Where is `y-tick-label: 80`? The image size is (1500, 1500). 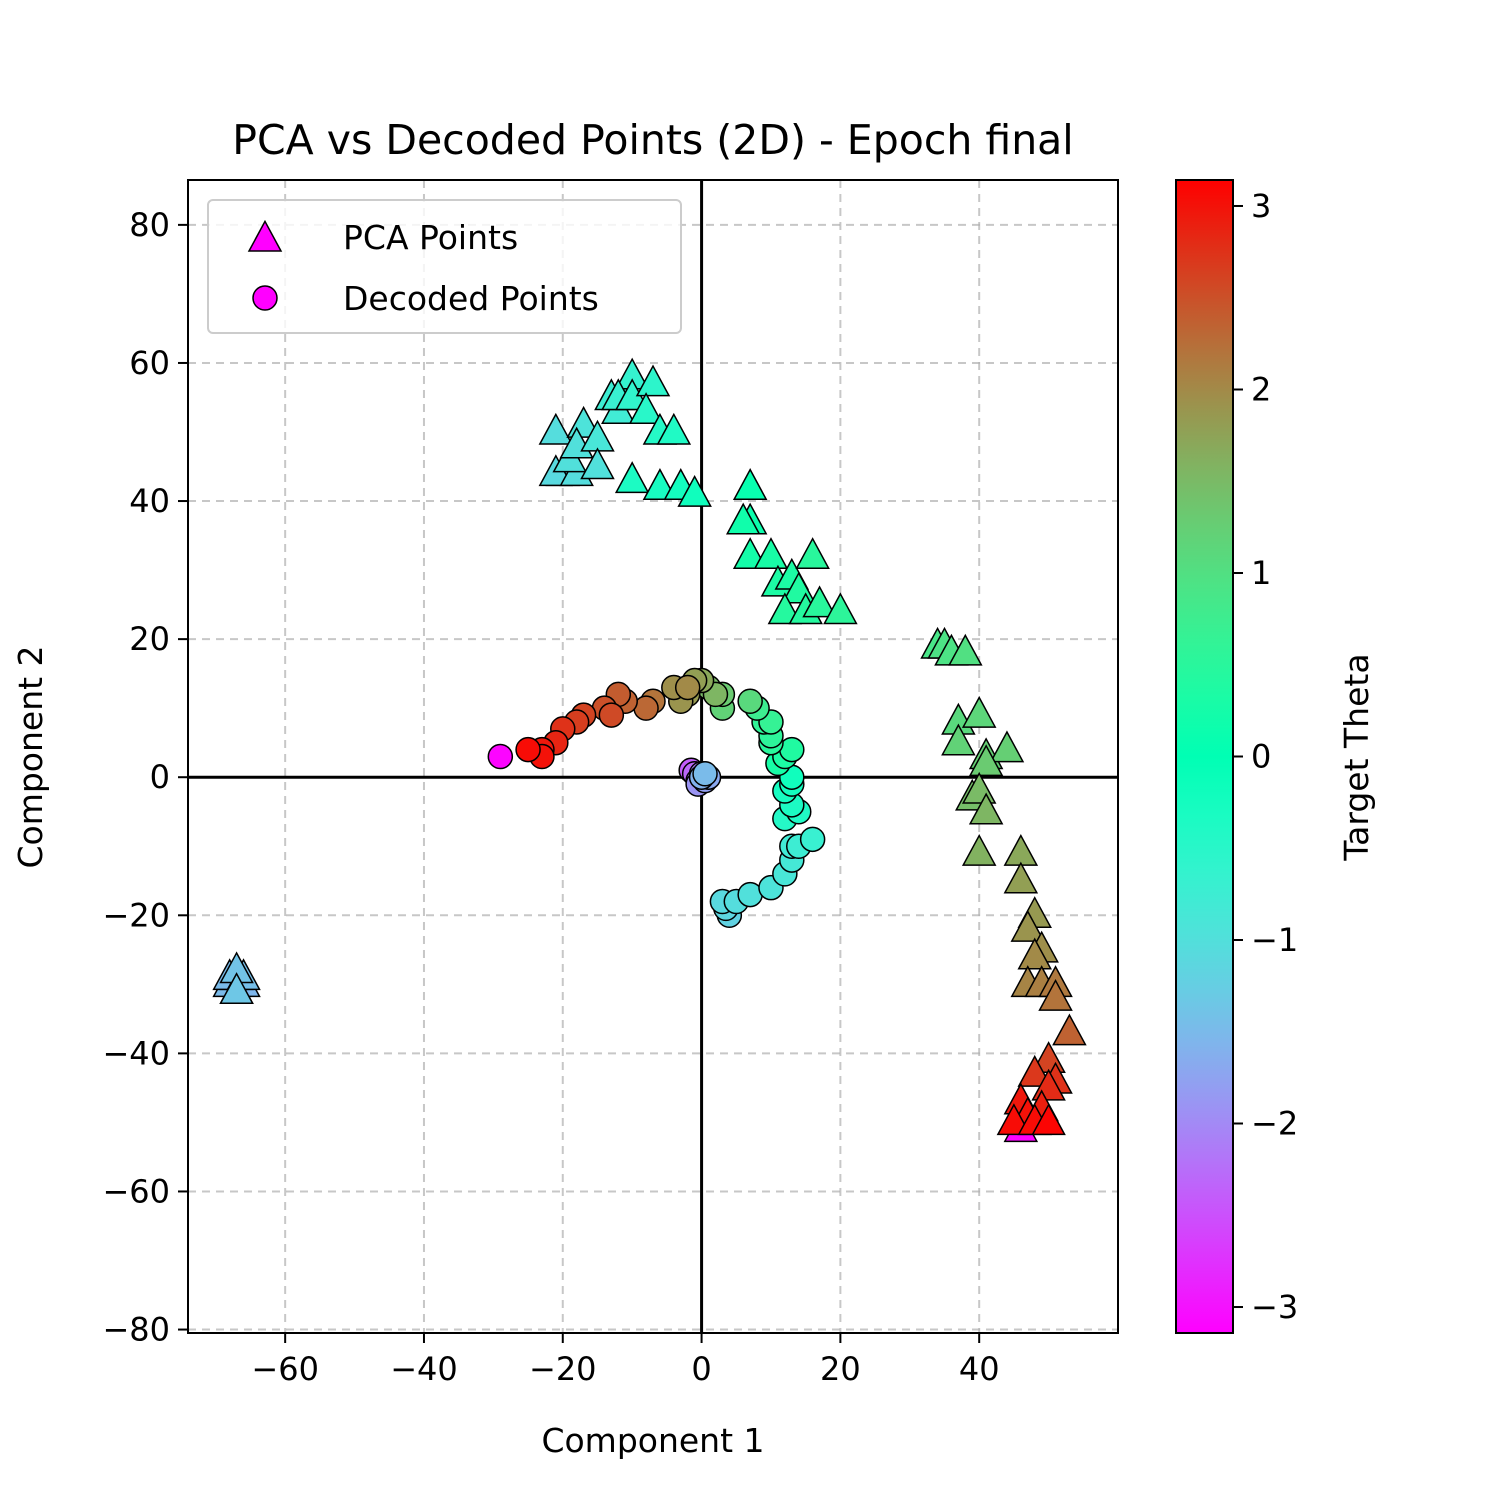 y-tick-label: 80 is located at coordinates (149, 225).